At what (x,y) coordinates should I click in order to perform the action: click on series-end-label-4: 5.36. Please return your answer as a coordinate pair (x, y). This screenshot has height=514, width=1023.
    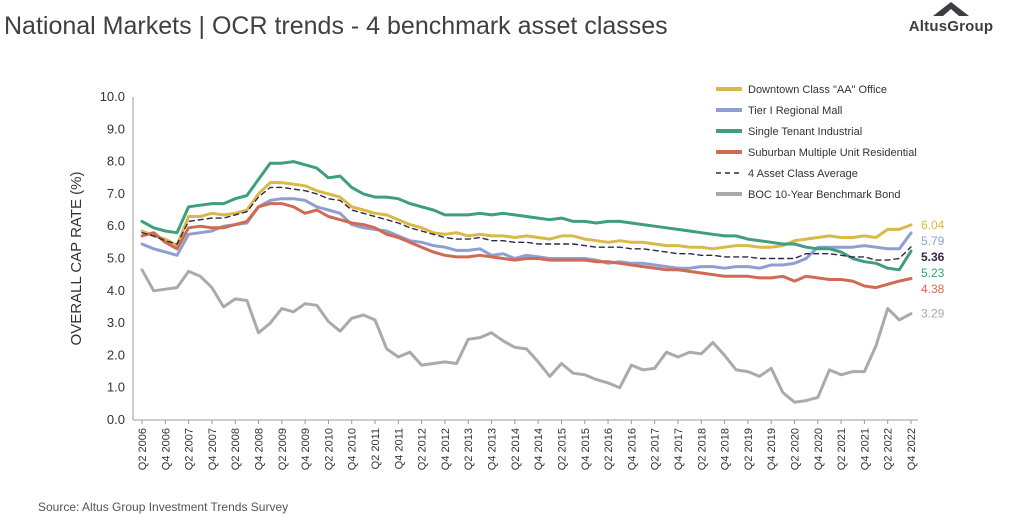
    Looking at the image, I should click on (933, 257).